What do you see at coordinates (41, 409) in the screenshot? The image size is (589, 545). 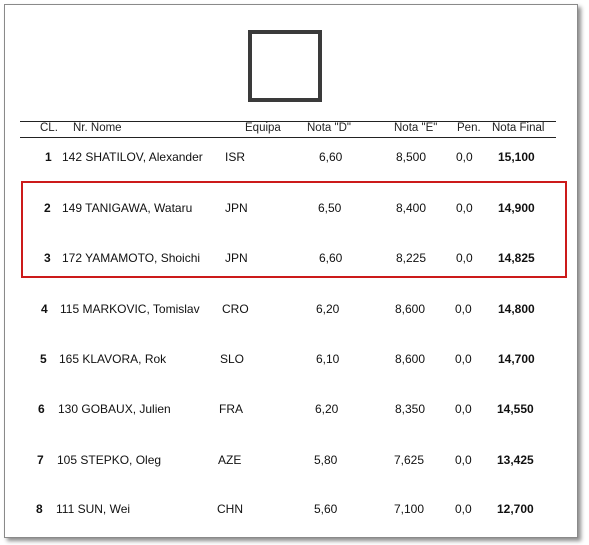 I see `cell-cl: 6` at bounding box center [41, 409].